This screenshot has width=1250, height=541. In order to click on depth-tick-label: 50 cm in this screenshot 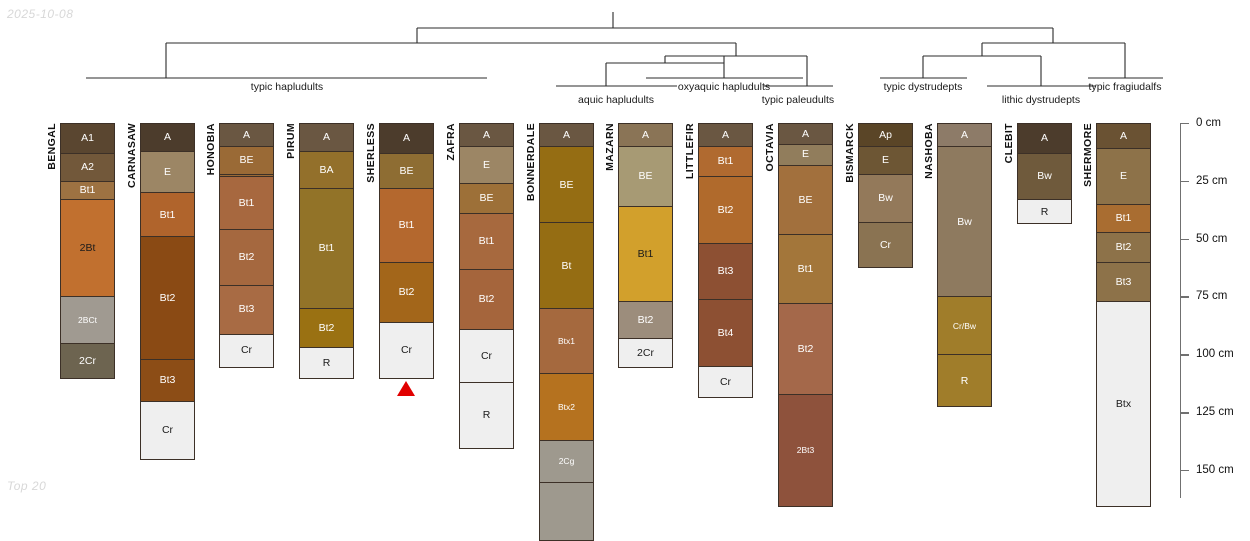, I will do `click(1212, 238)`.